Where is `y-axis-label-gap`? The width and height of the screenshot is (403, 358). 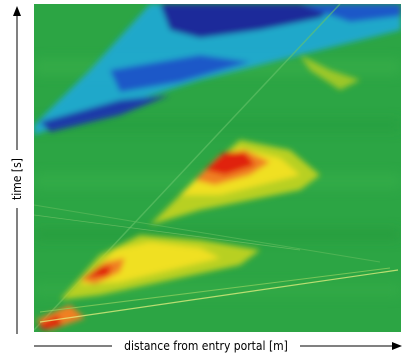
y-axis-label-gap is located at coordinates (17, 179).